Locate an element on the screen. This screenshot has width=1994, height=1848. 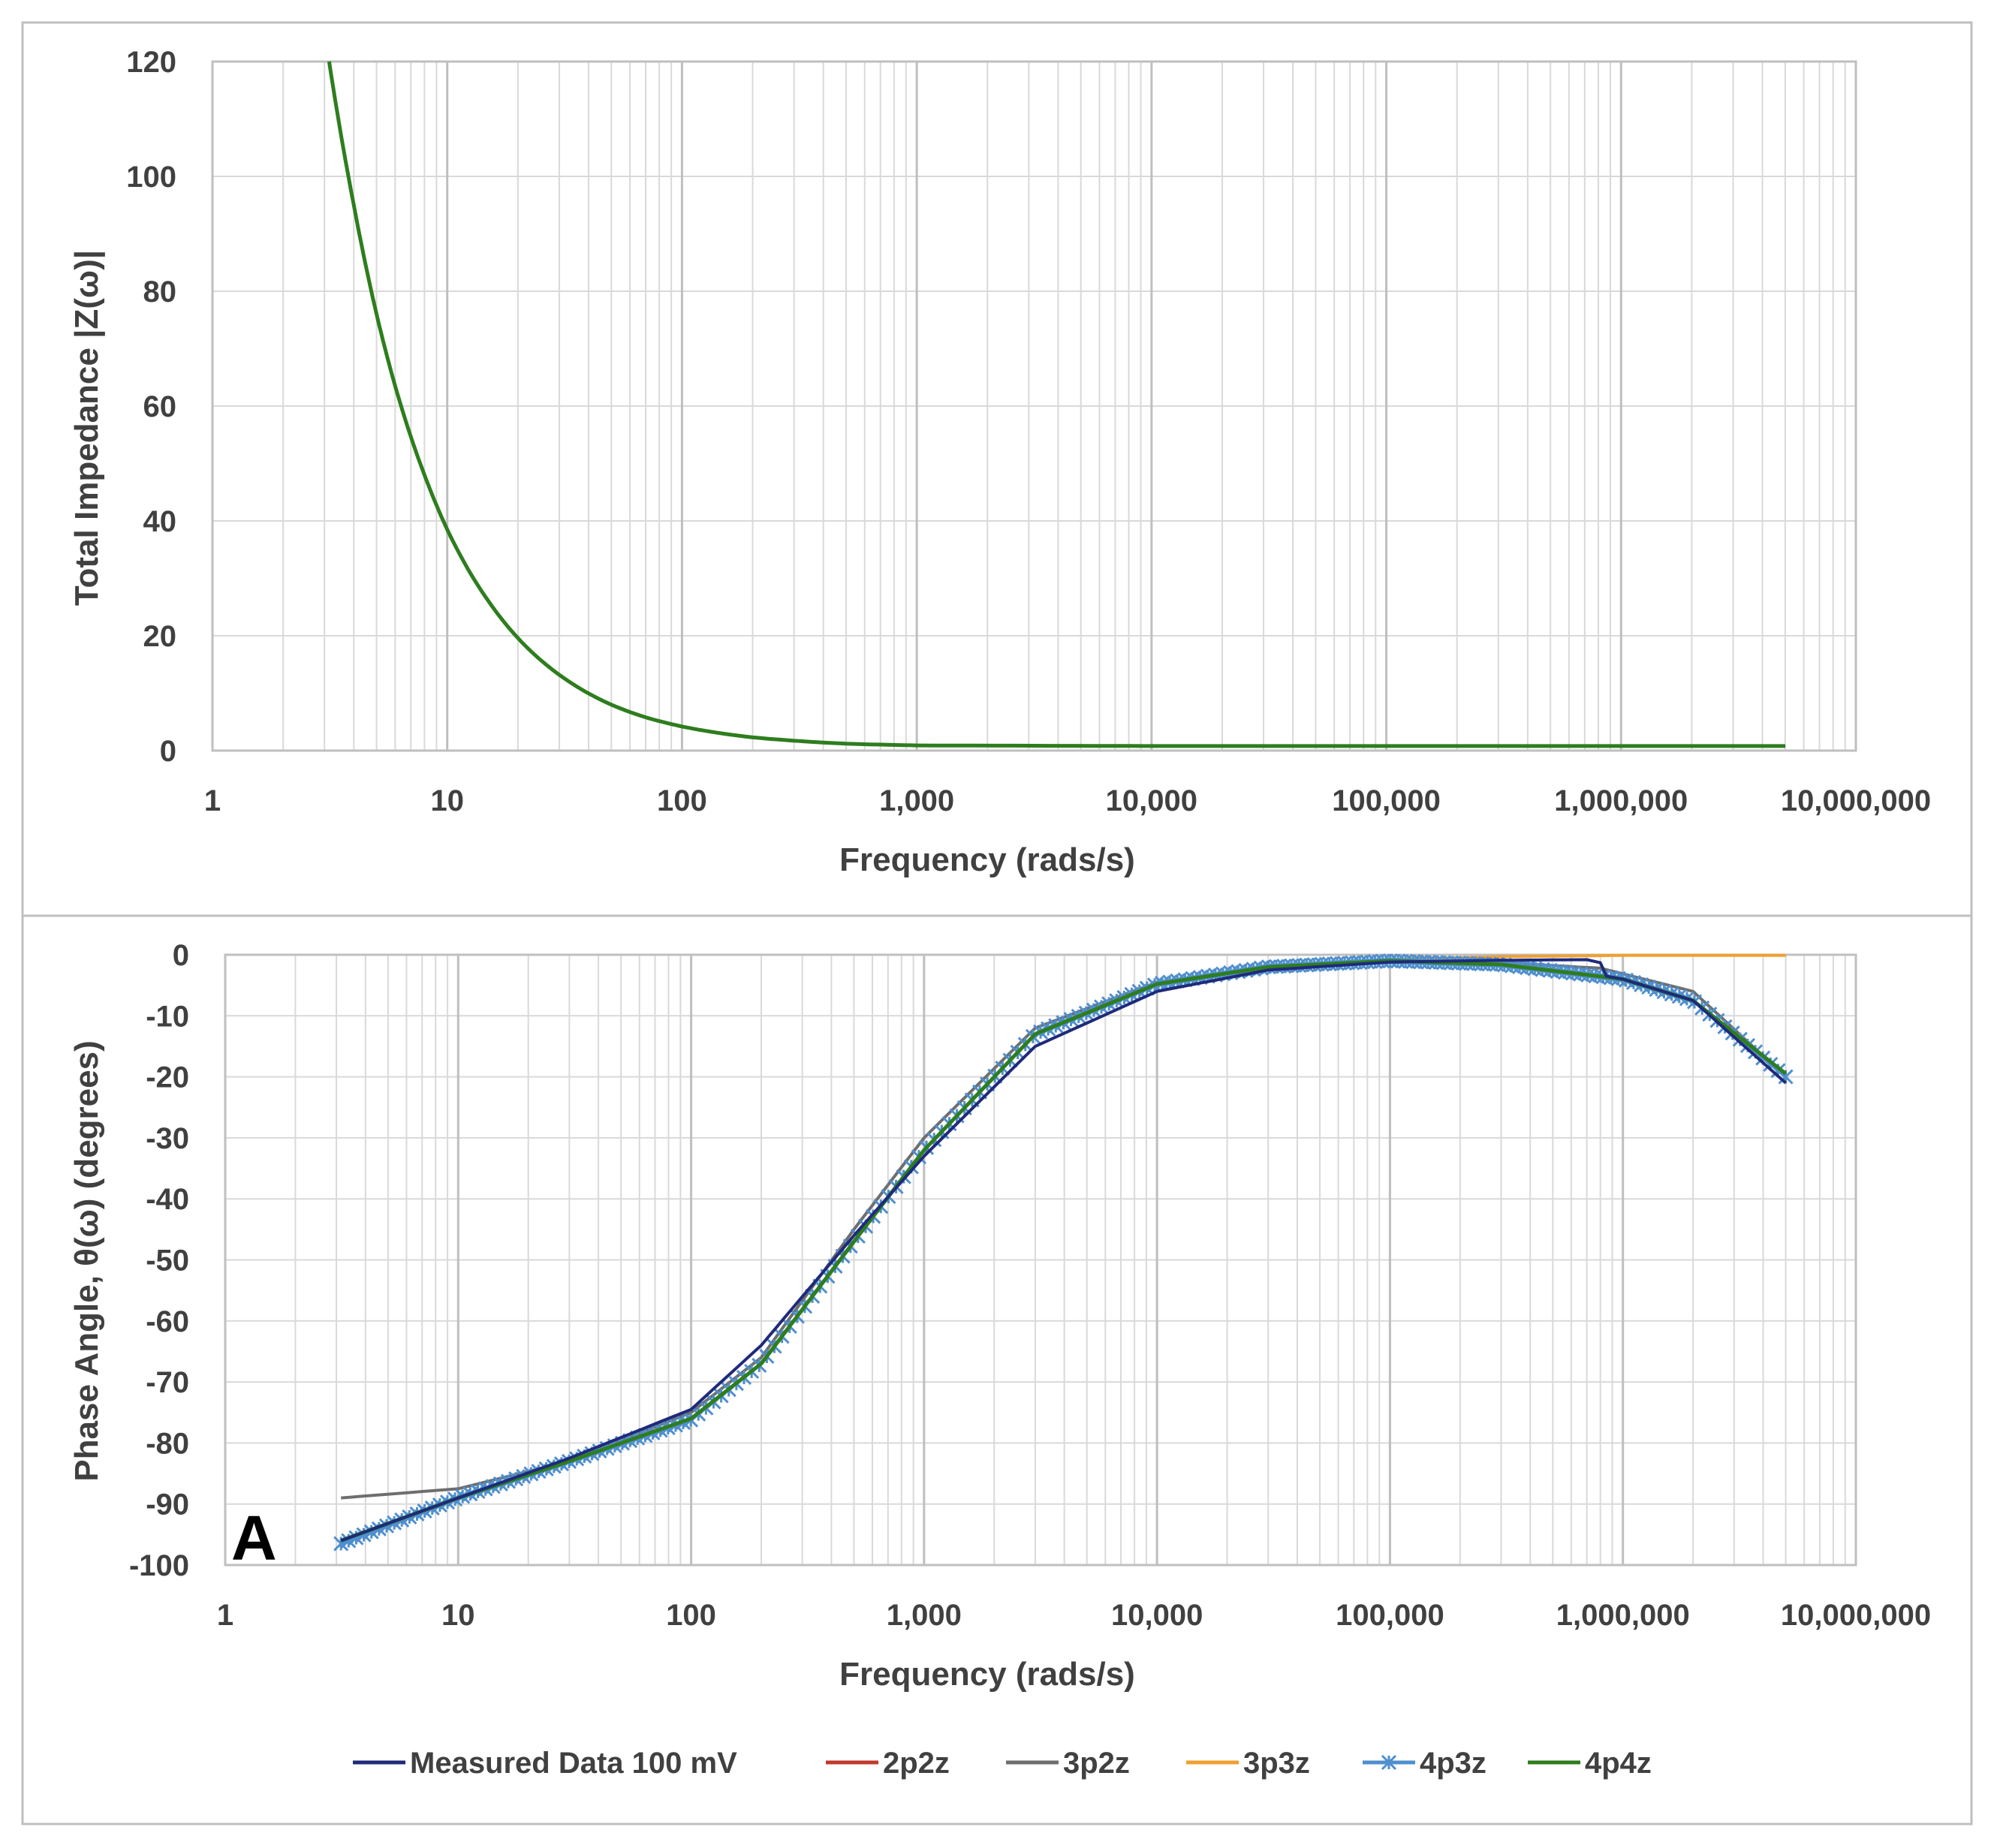
phase-xlabel: Frequency (rads/s) is located at coordinates (987, 1674).